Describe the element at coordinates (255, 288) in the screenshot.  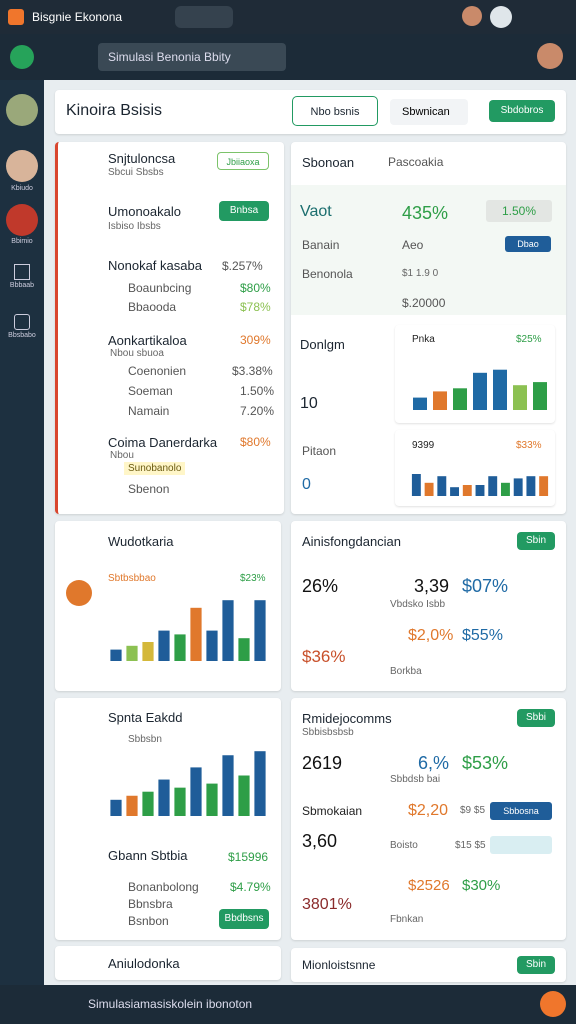
I see `row-value: $80%` at that location.